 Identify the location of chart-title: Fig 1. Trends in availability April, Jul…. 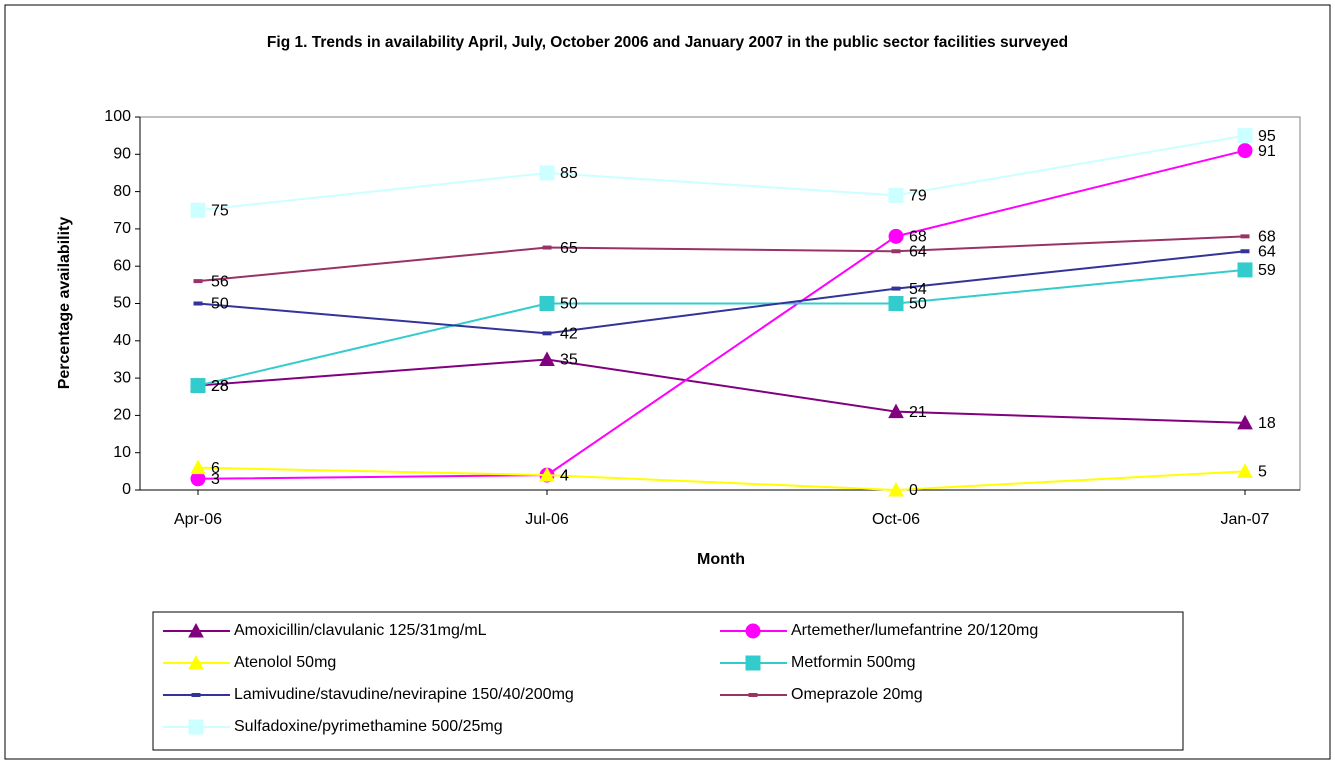
(667, 42).